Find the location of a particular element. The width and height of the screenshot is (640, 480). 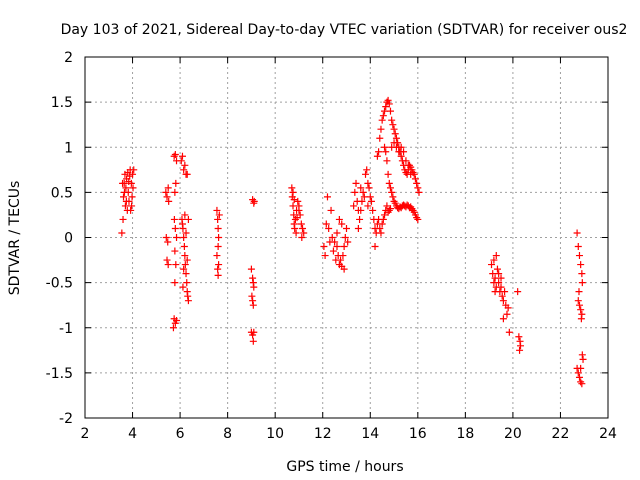

x-tick-label: 4 is located at coordinates (132, 434).